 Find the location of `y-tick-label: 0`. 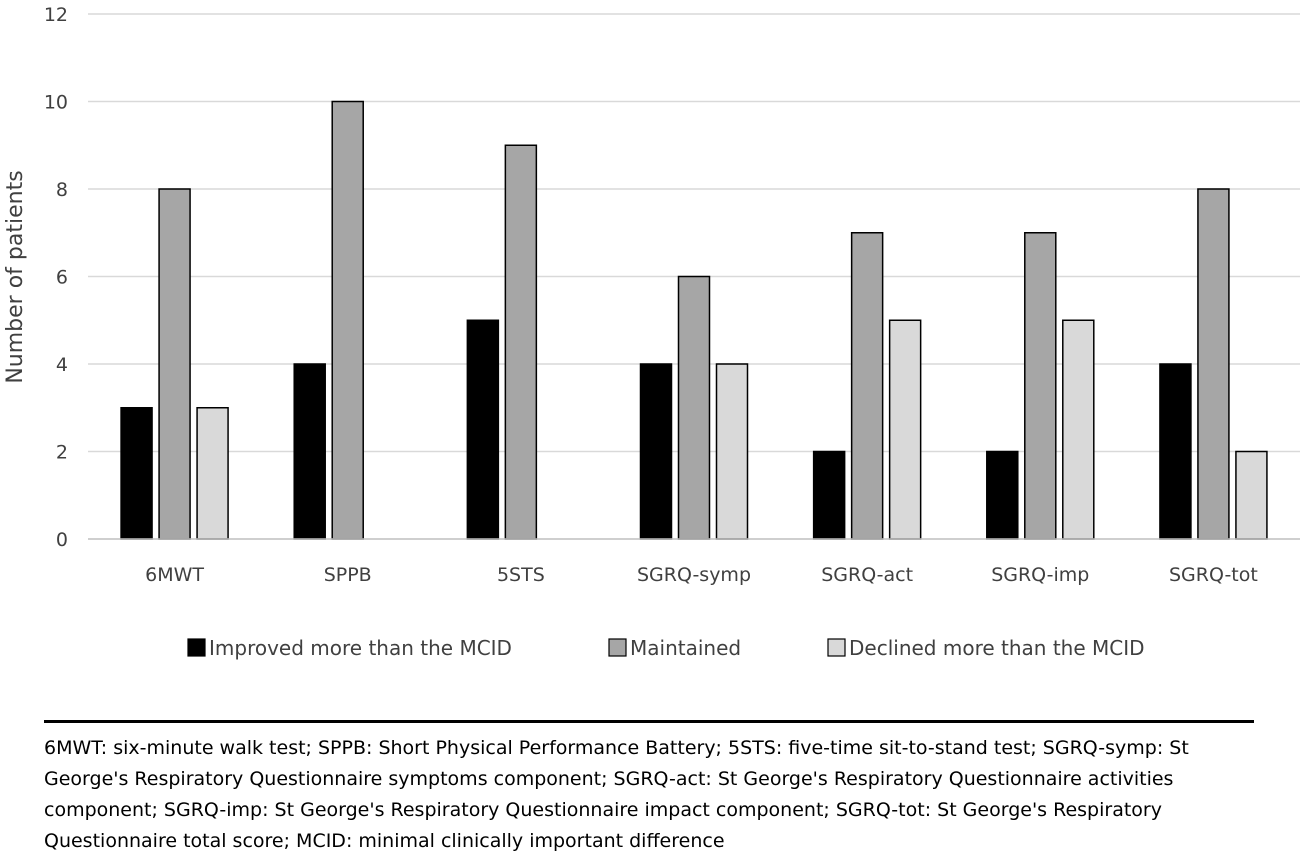

y-tick-label: 0 is located at coordinates (62, 540).